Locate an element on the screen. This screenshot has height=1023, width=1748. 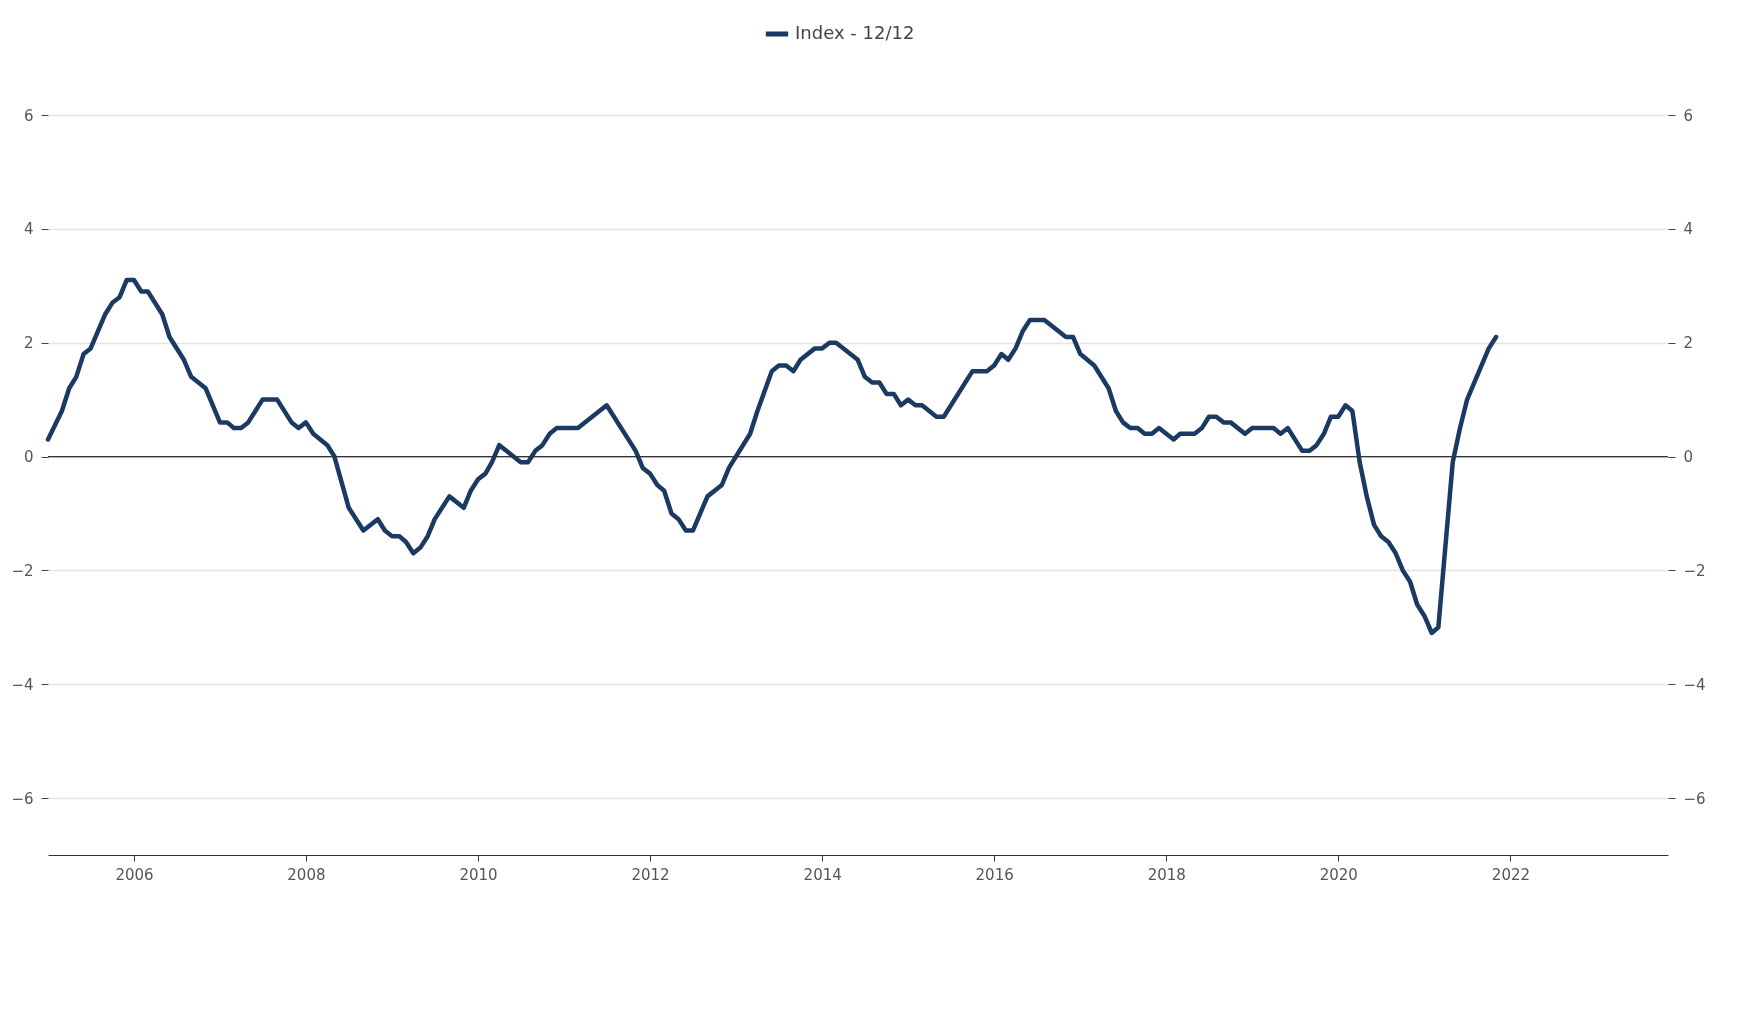
x-tick-label: 2016 is located at coordinates (994, 874).